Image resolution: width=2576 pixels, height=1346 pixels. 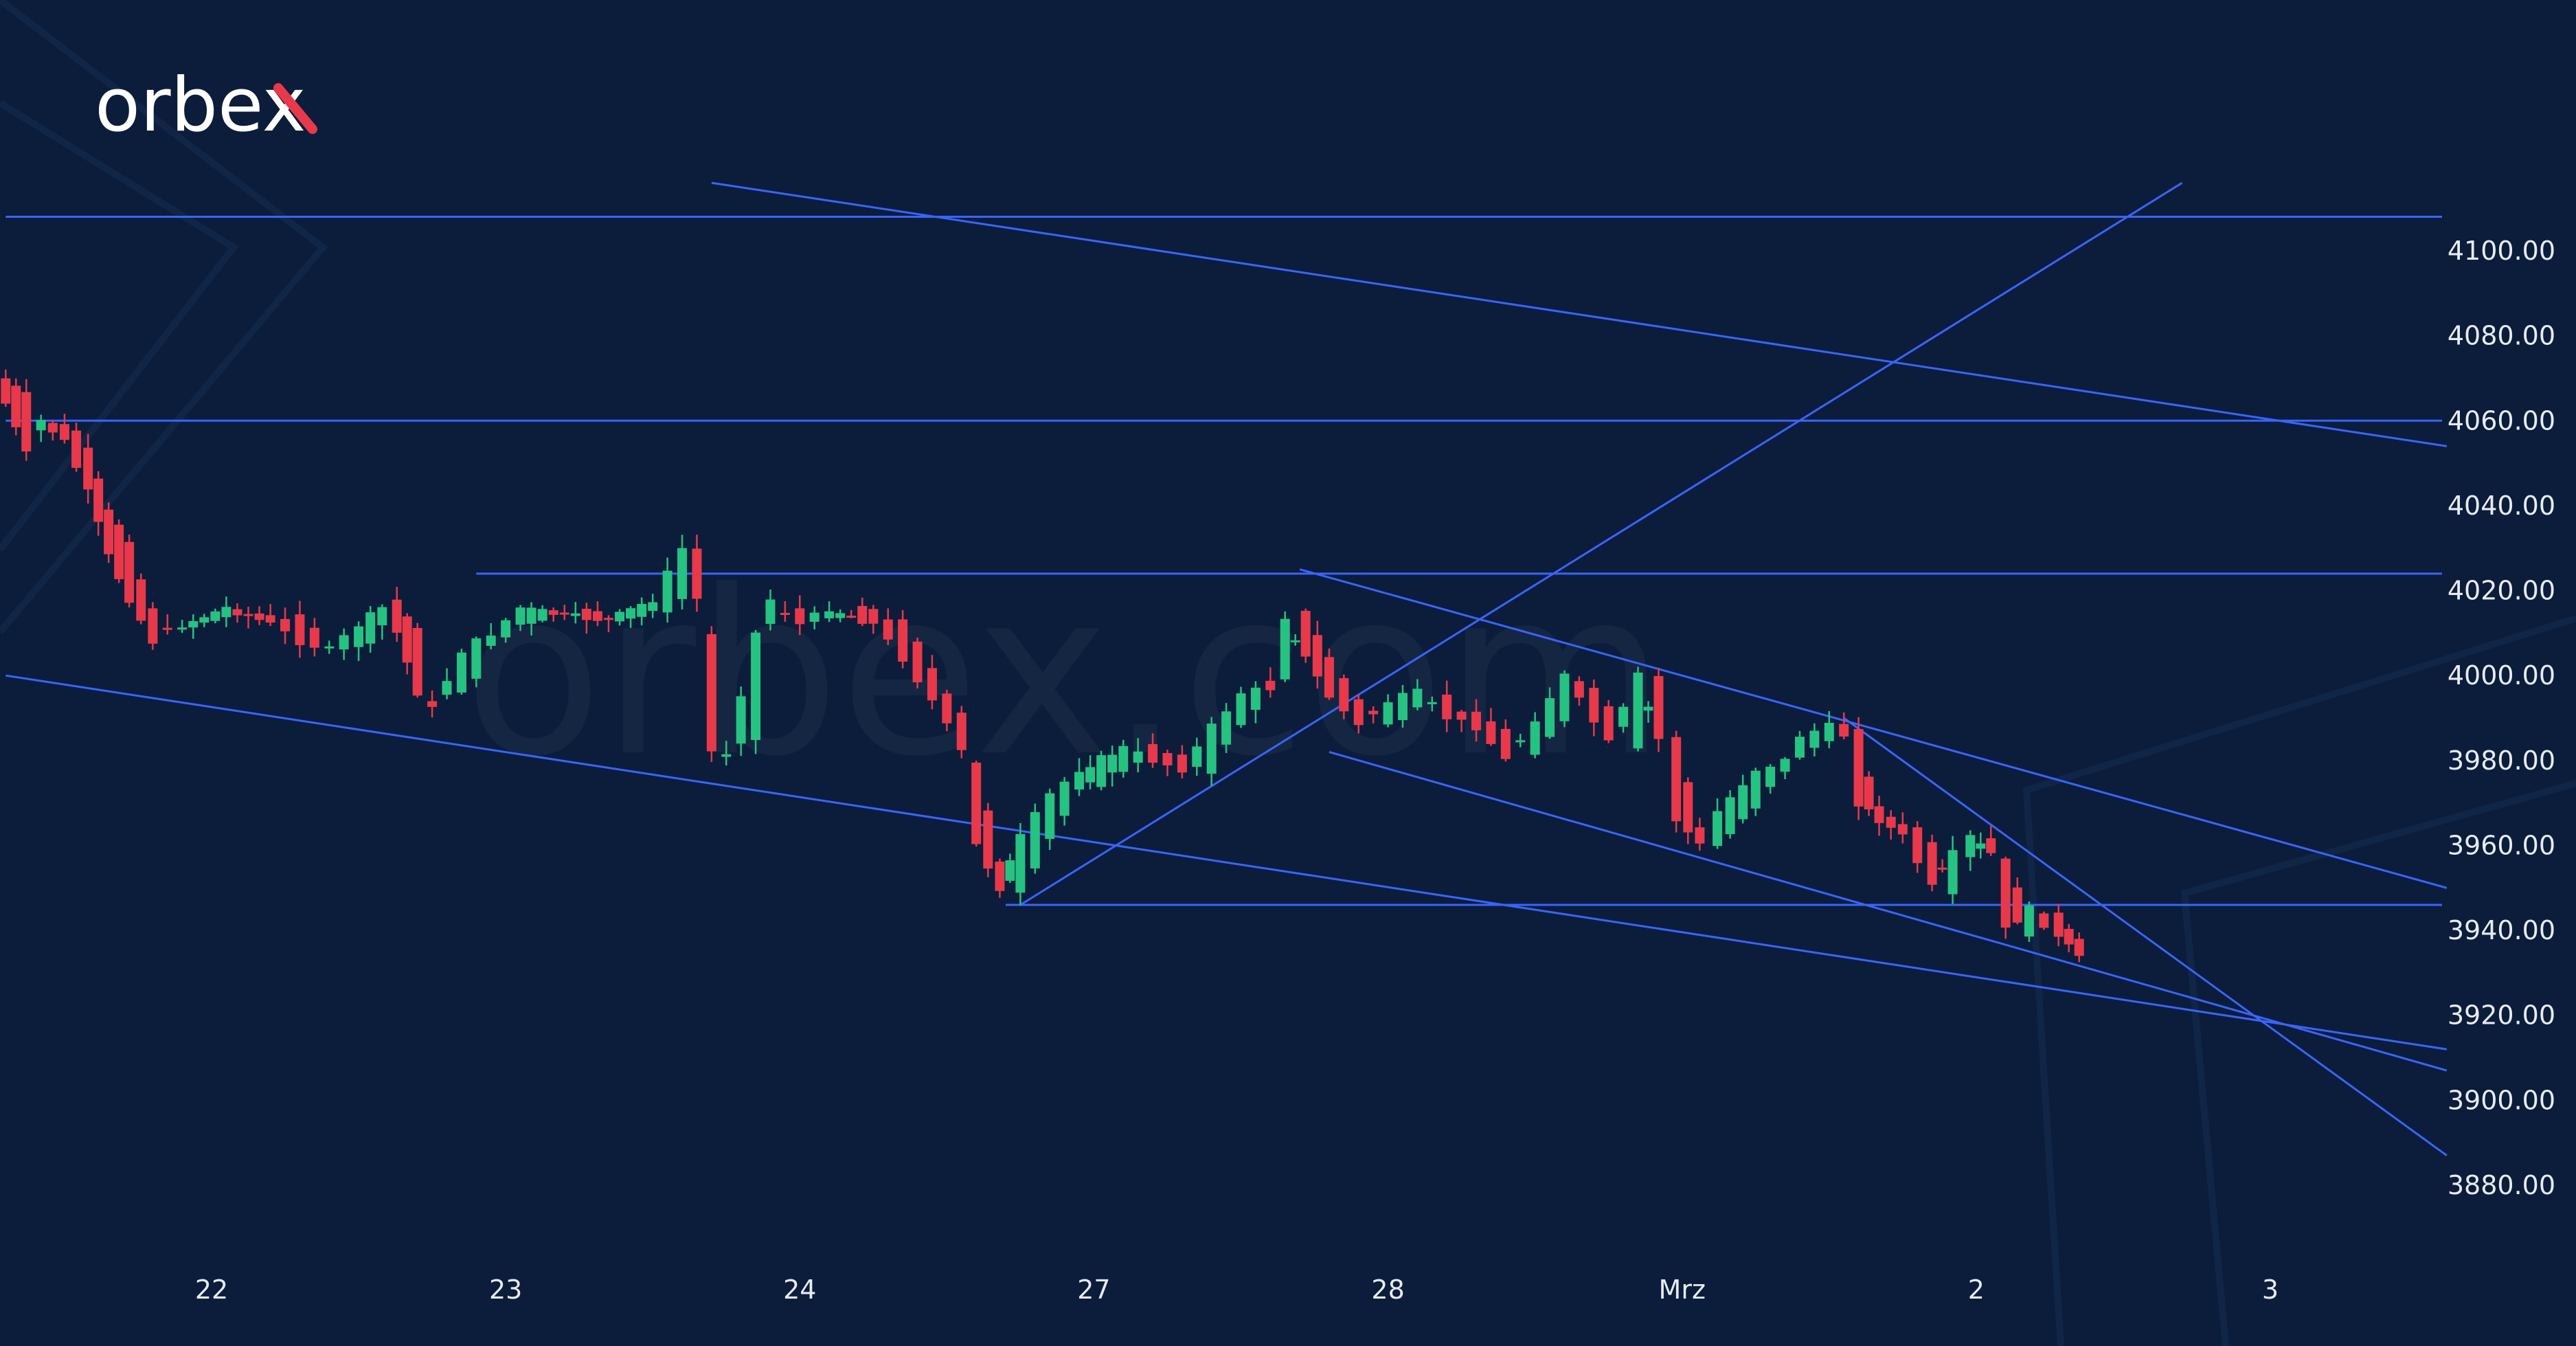 I want to click on logo-text: orbex, so click(x=200, y=105).